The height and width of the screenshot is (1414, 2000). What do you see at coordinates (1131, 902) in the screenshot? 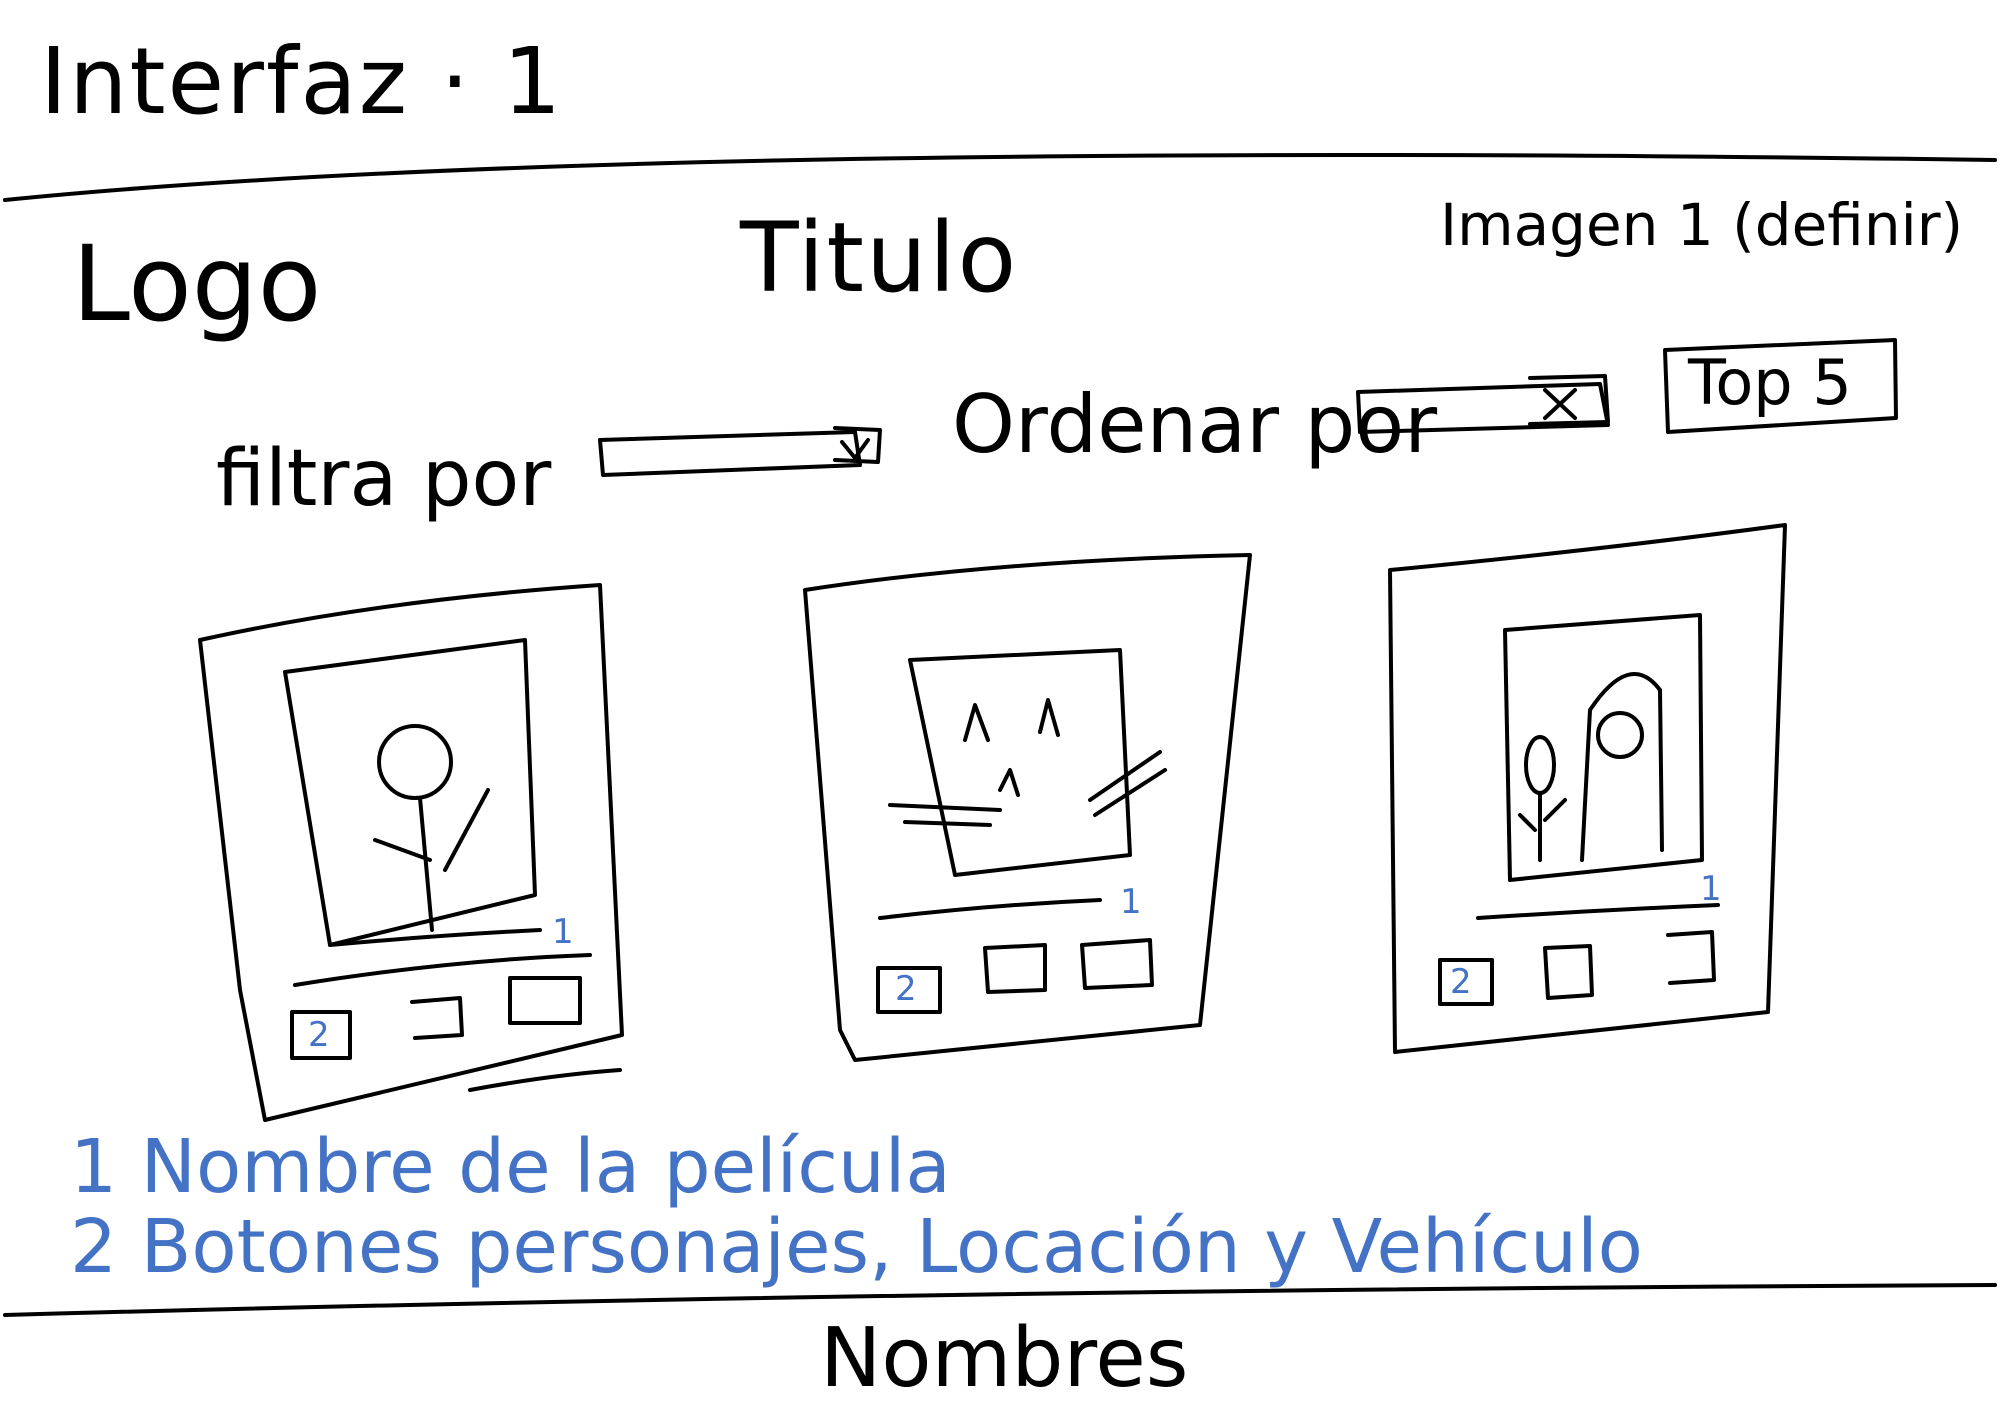
I see `card-2-movie-name-marker: 1` at bounding box center [1131, 902].